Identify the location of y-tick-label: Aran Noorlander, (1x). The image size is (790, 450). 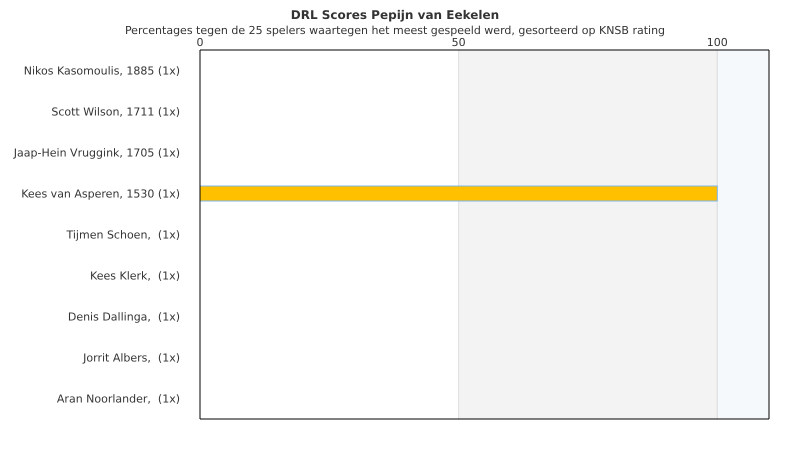
(118, 399).